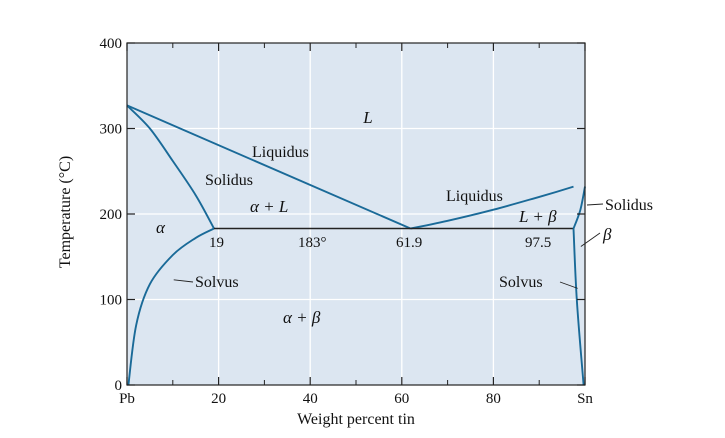  What do you see at coordinates (183, 281) in the screenshot?
I see `leader-solvus-left` at bounding box center [183, 281].